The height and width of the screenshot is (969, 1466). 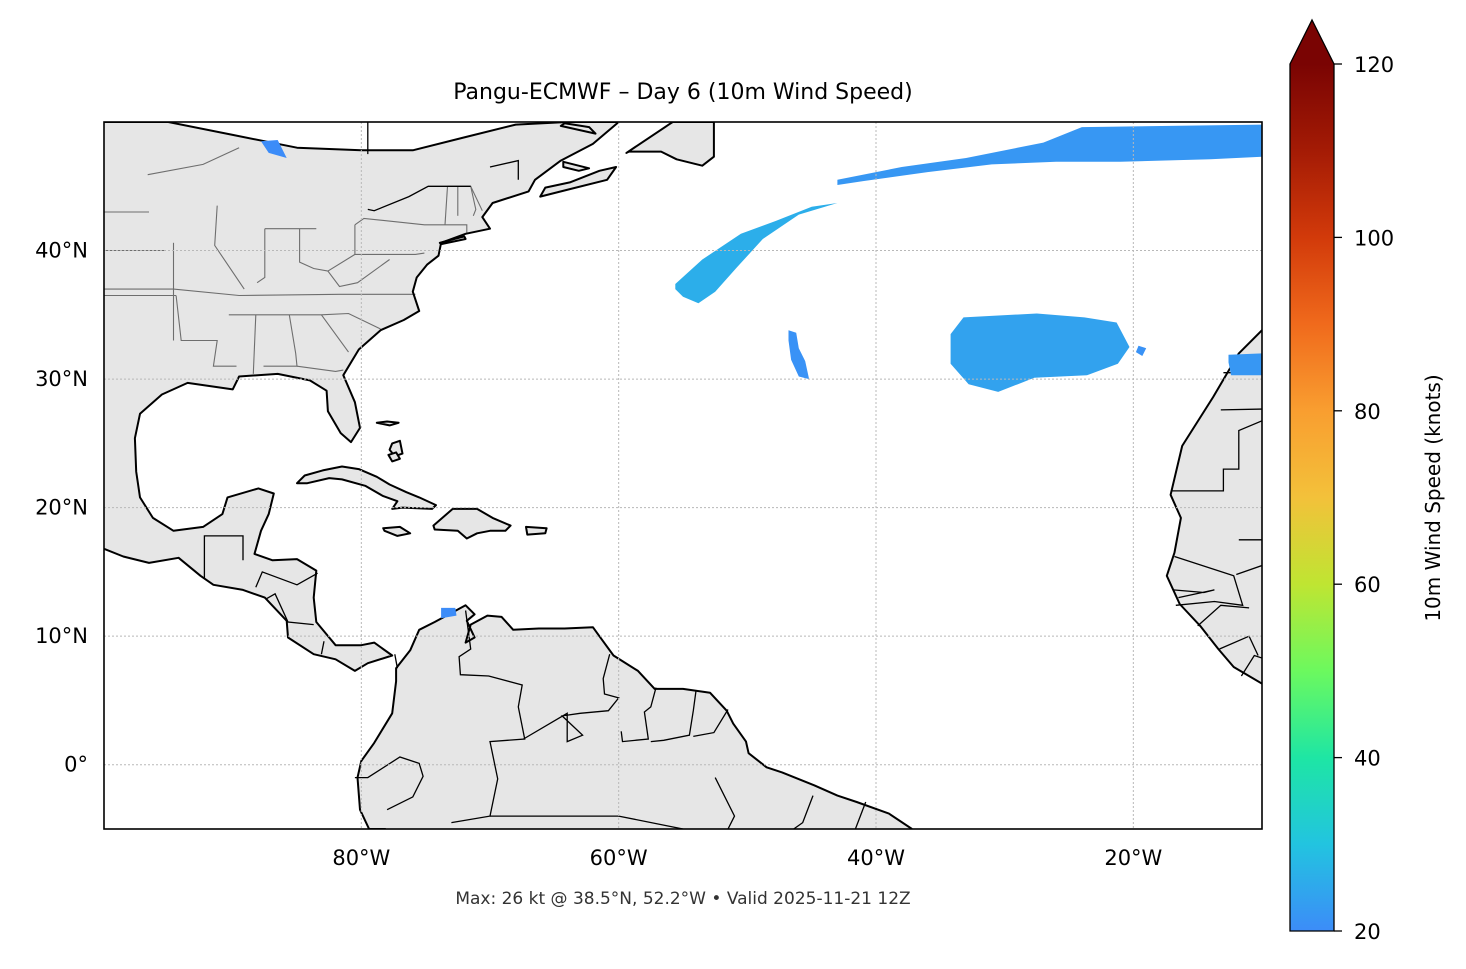 I want to click on africa-coastline, so click(x=1213, y=507).